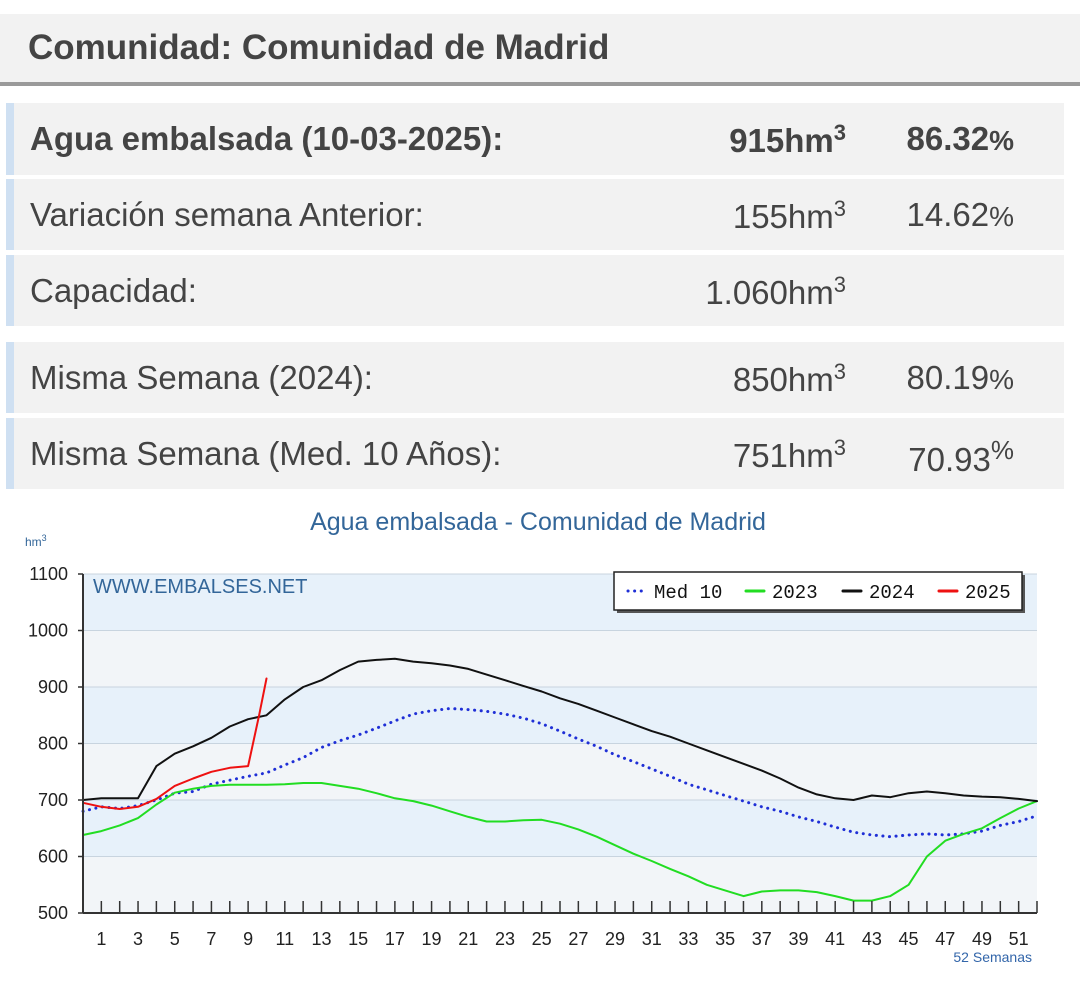 The width and height of the screenshot is (1080, 992). What do you see at coordinates (992, 957) in the screenshot?
I see `weeks-note: 52 Semanas` at bounding box center [992, 957].